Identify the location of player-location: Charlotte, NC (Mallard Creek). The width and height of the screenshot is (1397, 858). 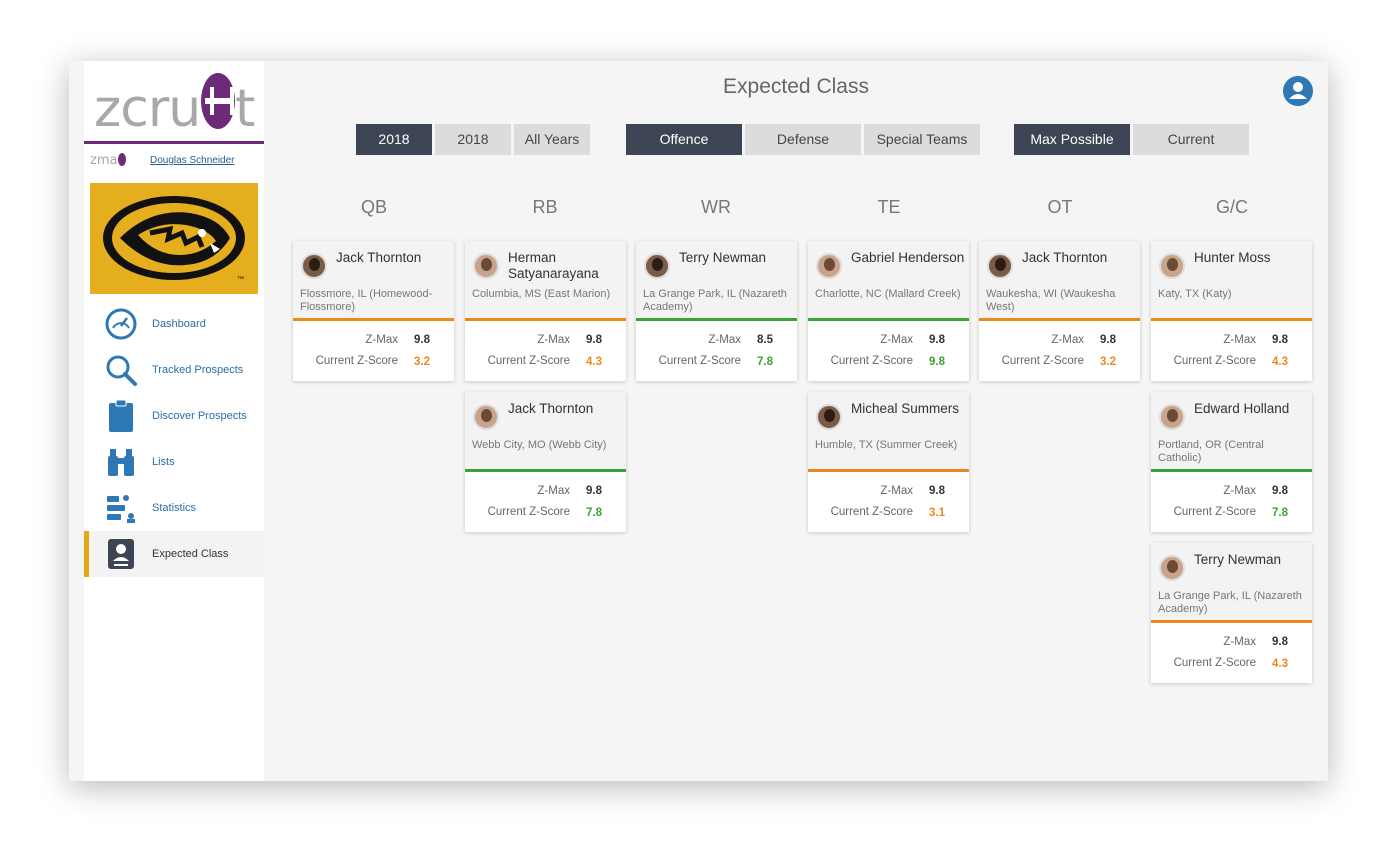
(888, 294).